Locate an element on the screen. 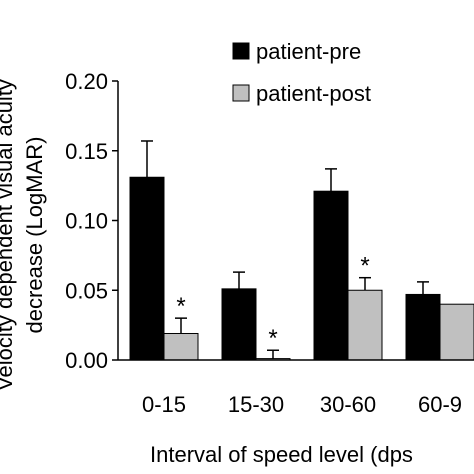 Image resolution: width=474 pixels, height=474 pixels. x-tick-label: 0-15 is located at coordinates (164, 404).